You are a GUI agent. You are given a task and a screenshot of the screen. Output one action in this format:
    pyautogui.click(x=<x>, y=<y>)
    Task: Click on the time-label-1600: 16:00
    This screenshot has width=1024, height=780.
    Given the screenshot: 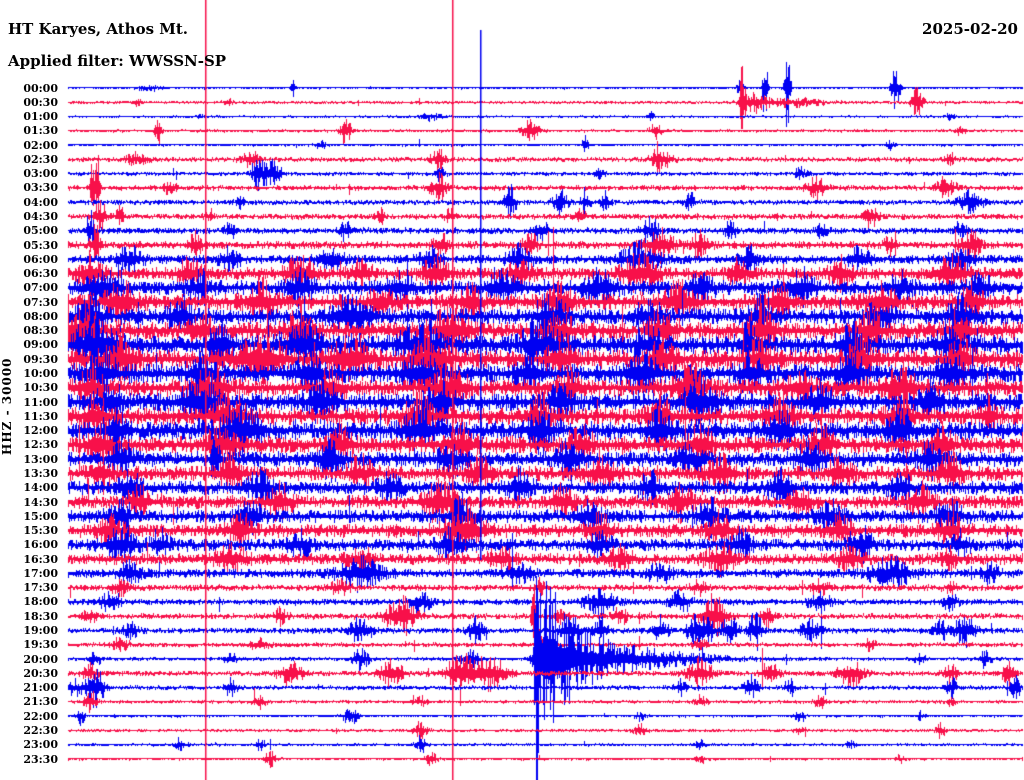 What is the action you would take?
    pyautogui.click(x=40, y=544)
    